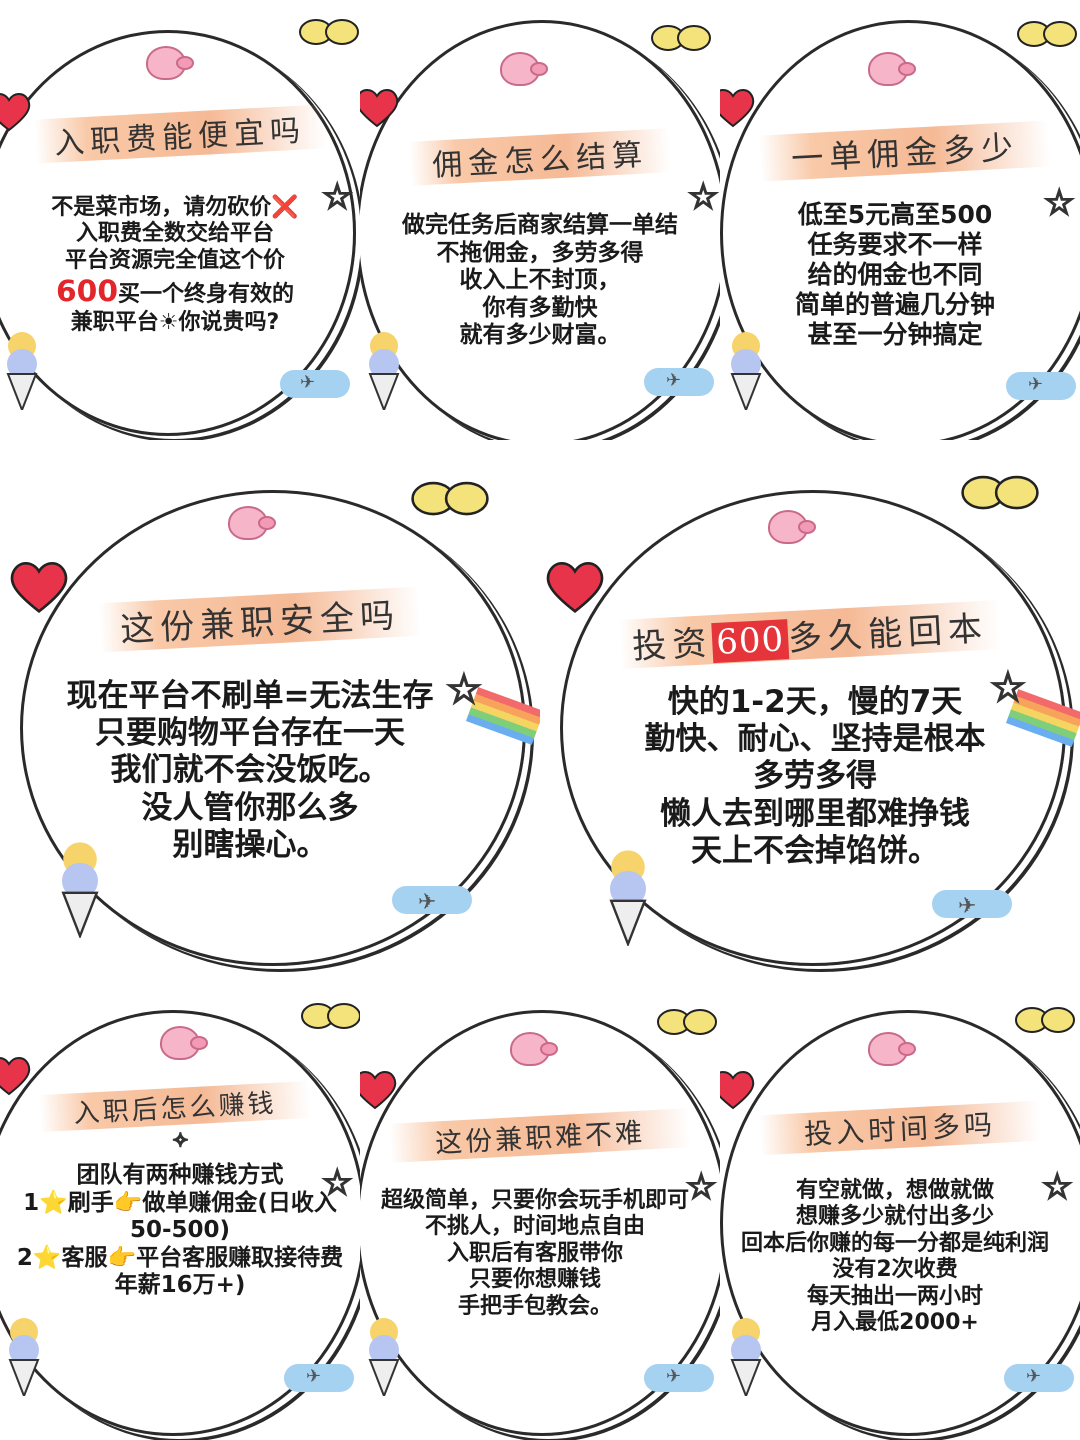 The image size is (1080, 1440). Describe the element at coordinates (534, 1227) in the screenshot. I see `body-line: 不挑人，时间地点自由` at that location.